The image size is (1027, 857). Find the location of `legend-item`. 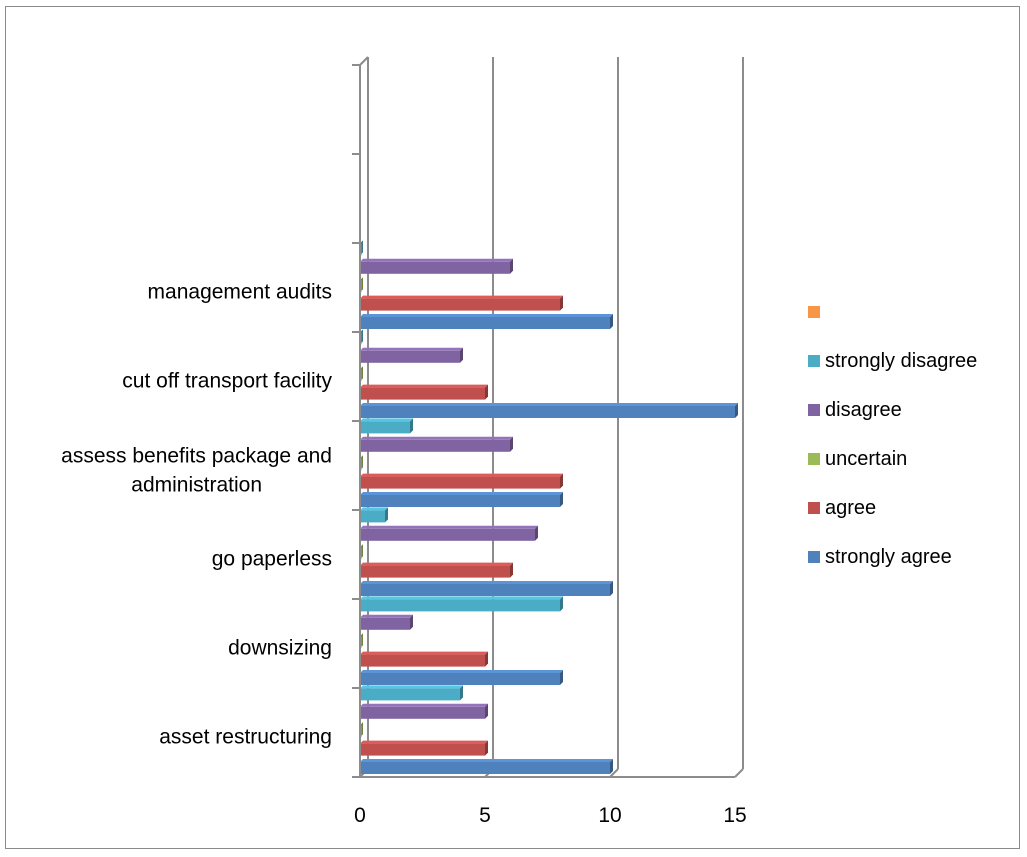

legend-item is located at coordinates (814, 312).